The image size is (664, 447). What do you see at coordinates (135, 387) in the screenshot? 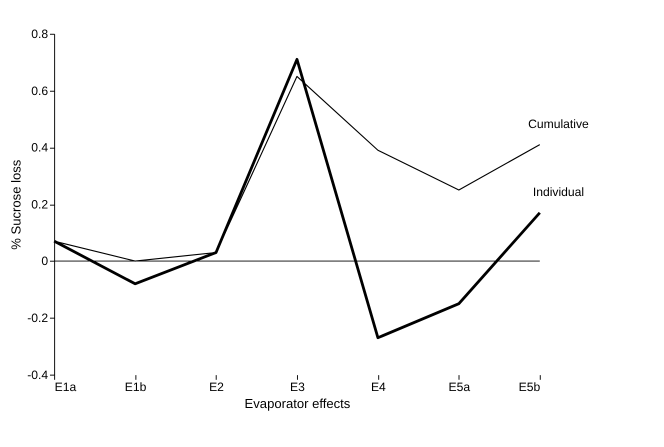
I see `x-tick-label: E1b` at bounding box center [135, 387].